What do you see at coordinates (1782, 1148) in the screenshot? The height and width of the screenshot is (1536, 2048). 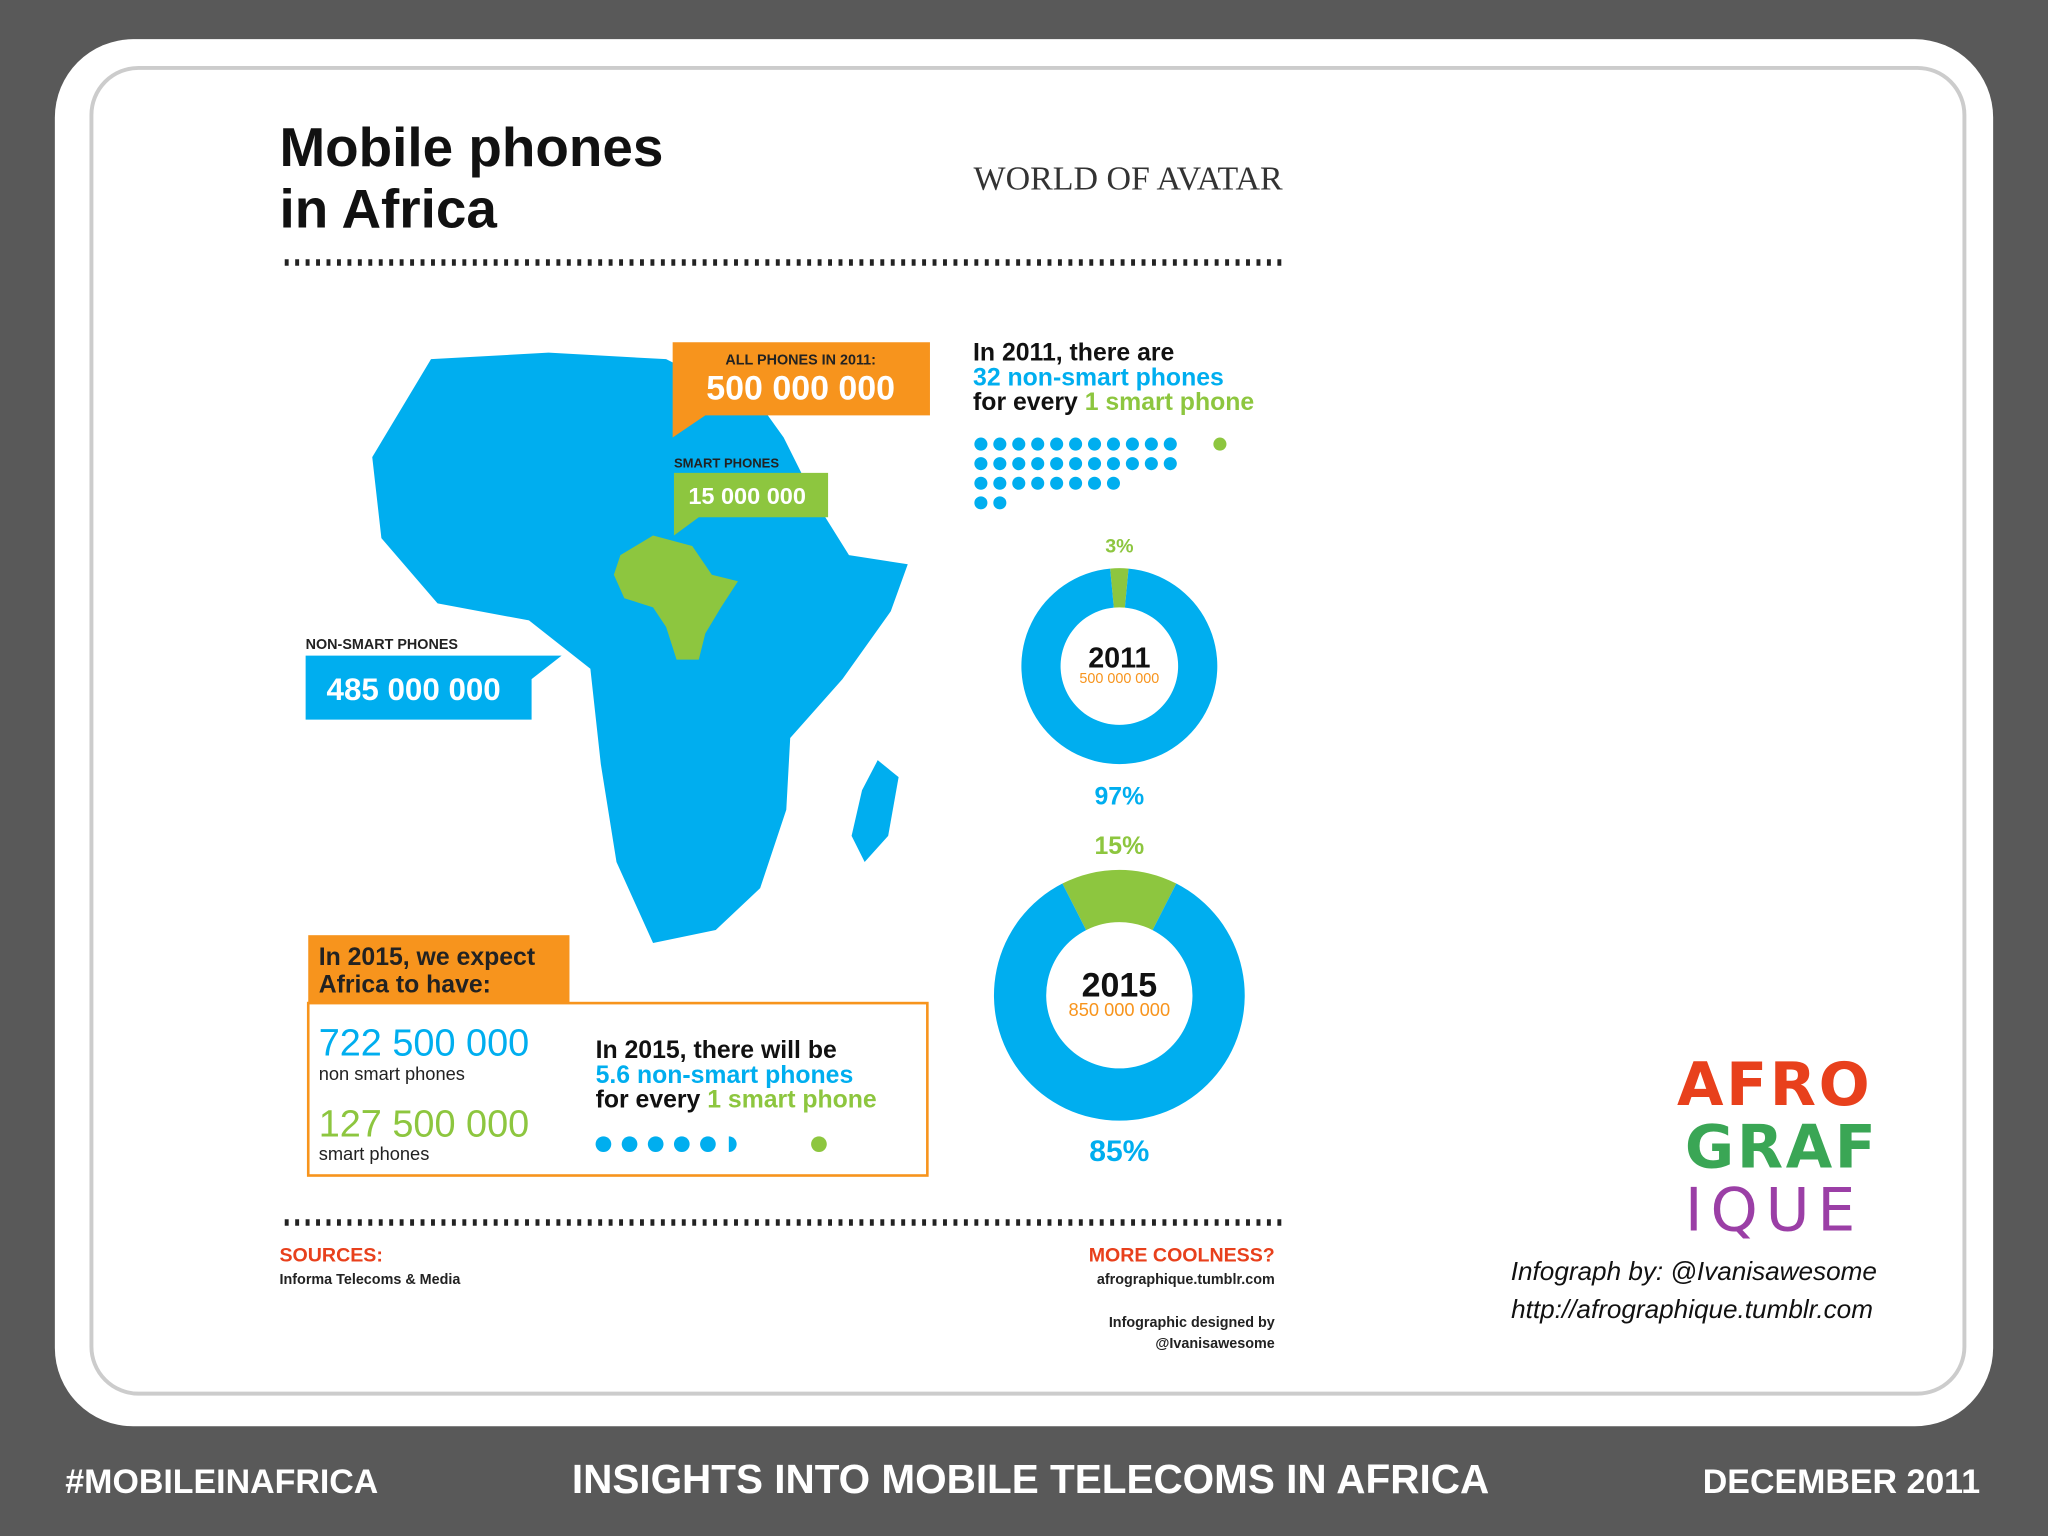 I see `logo-line: GRAF` at bounding box center [1782, 1148].